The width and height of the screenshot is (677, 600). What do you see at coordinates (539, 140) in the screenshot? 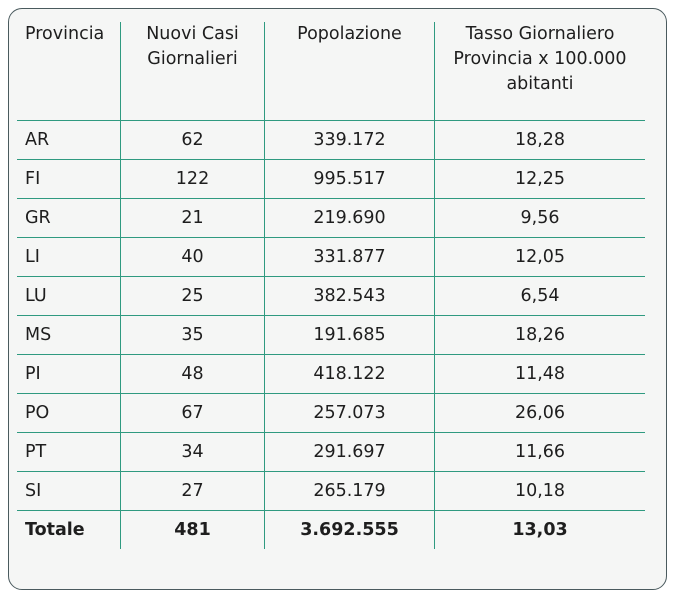
I see `table-cell: 18,28` at bounding box center [539, 140].